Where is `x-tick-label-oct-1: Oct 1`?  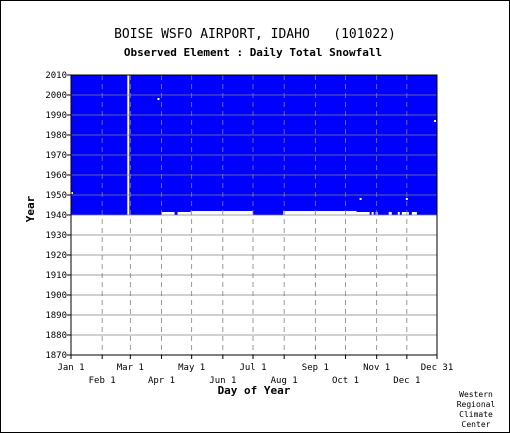 x-tick-label-oct-1: Oct 1 is located at coordinates (345, 381).